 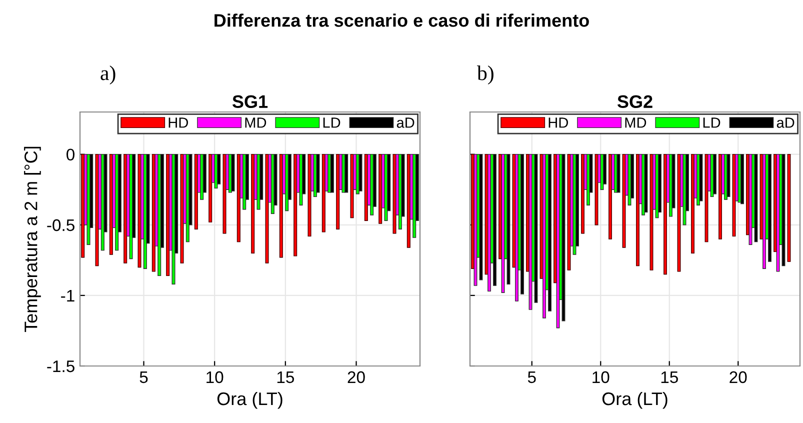 I want to click on legend-label: HD, so click(x=178, y=123).